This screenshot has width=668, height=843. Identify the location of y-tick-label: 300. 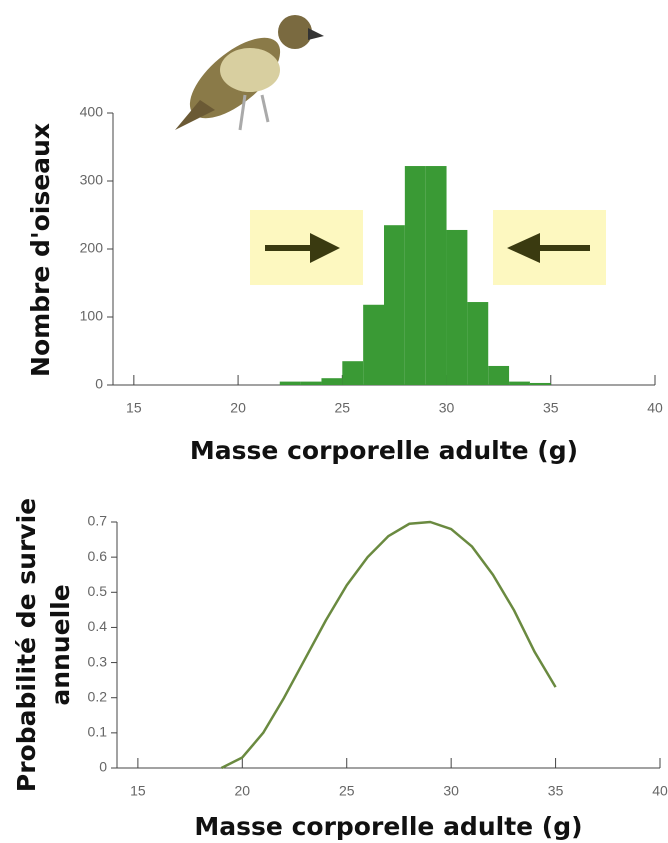
(92, 180).